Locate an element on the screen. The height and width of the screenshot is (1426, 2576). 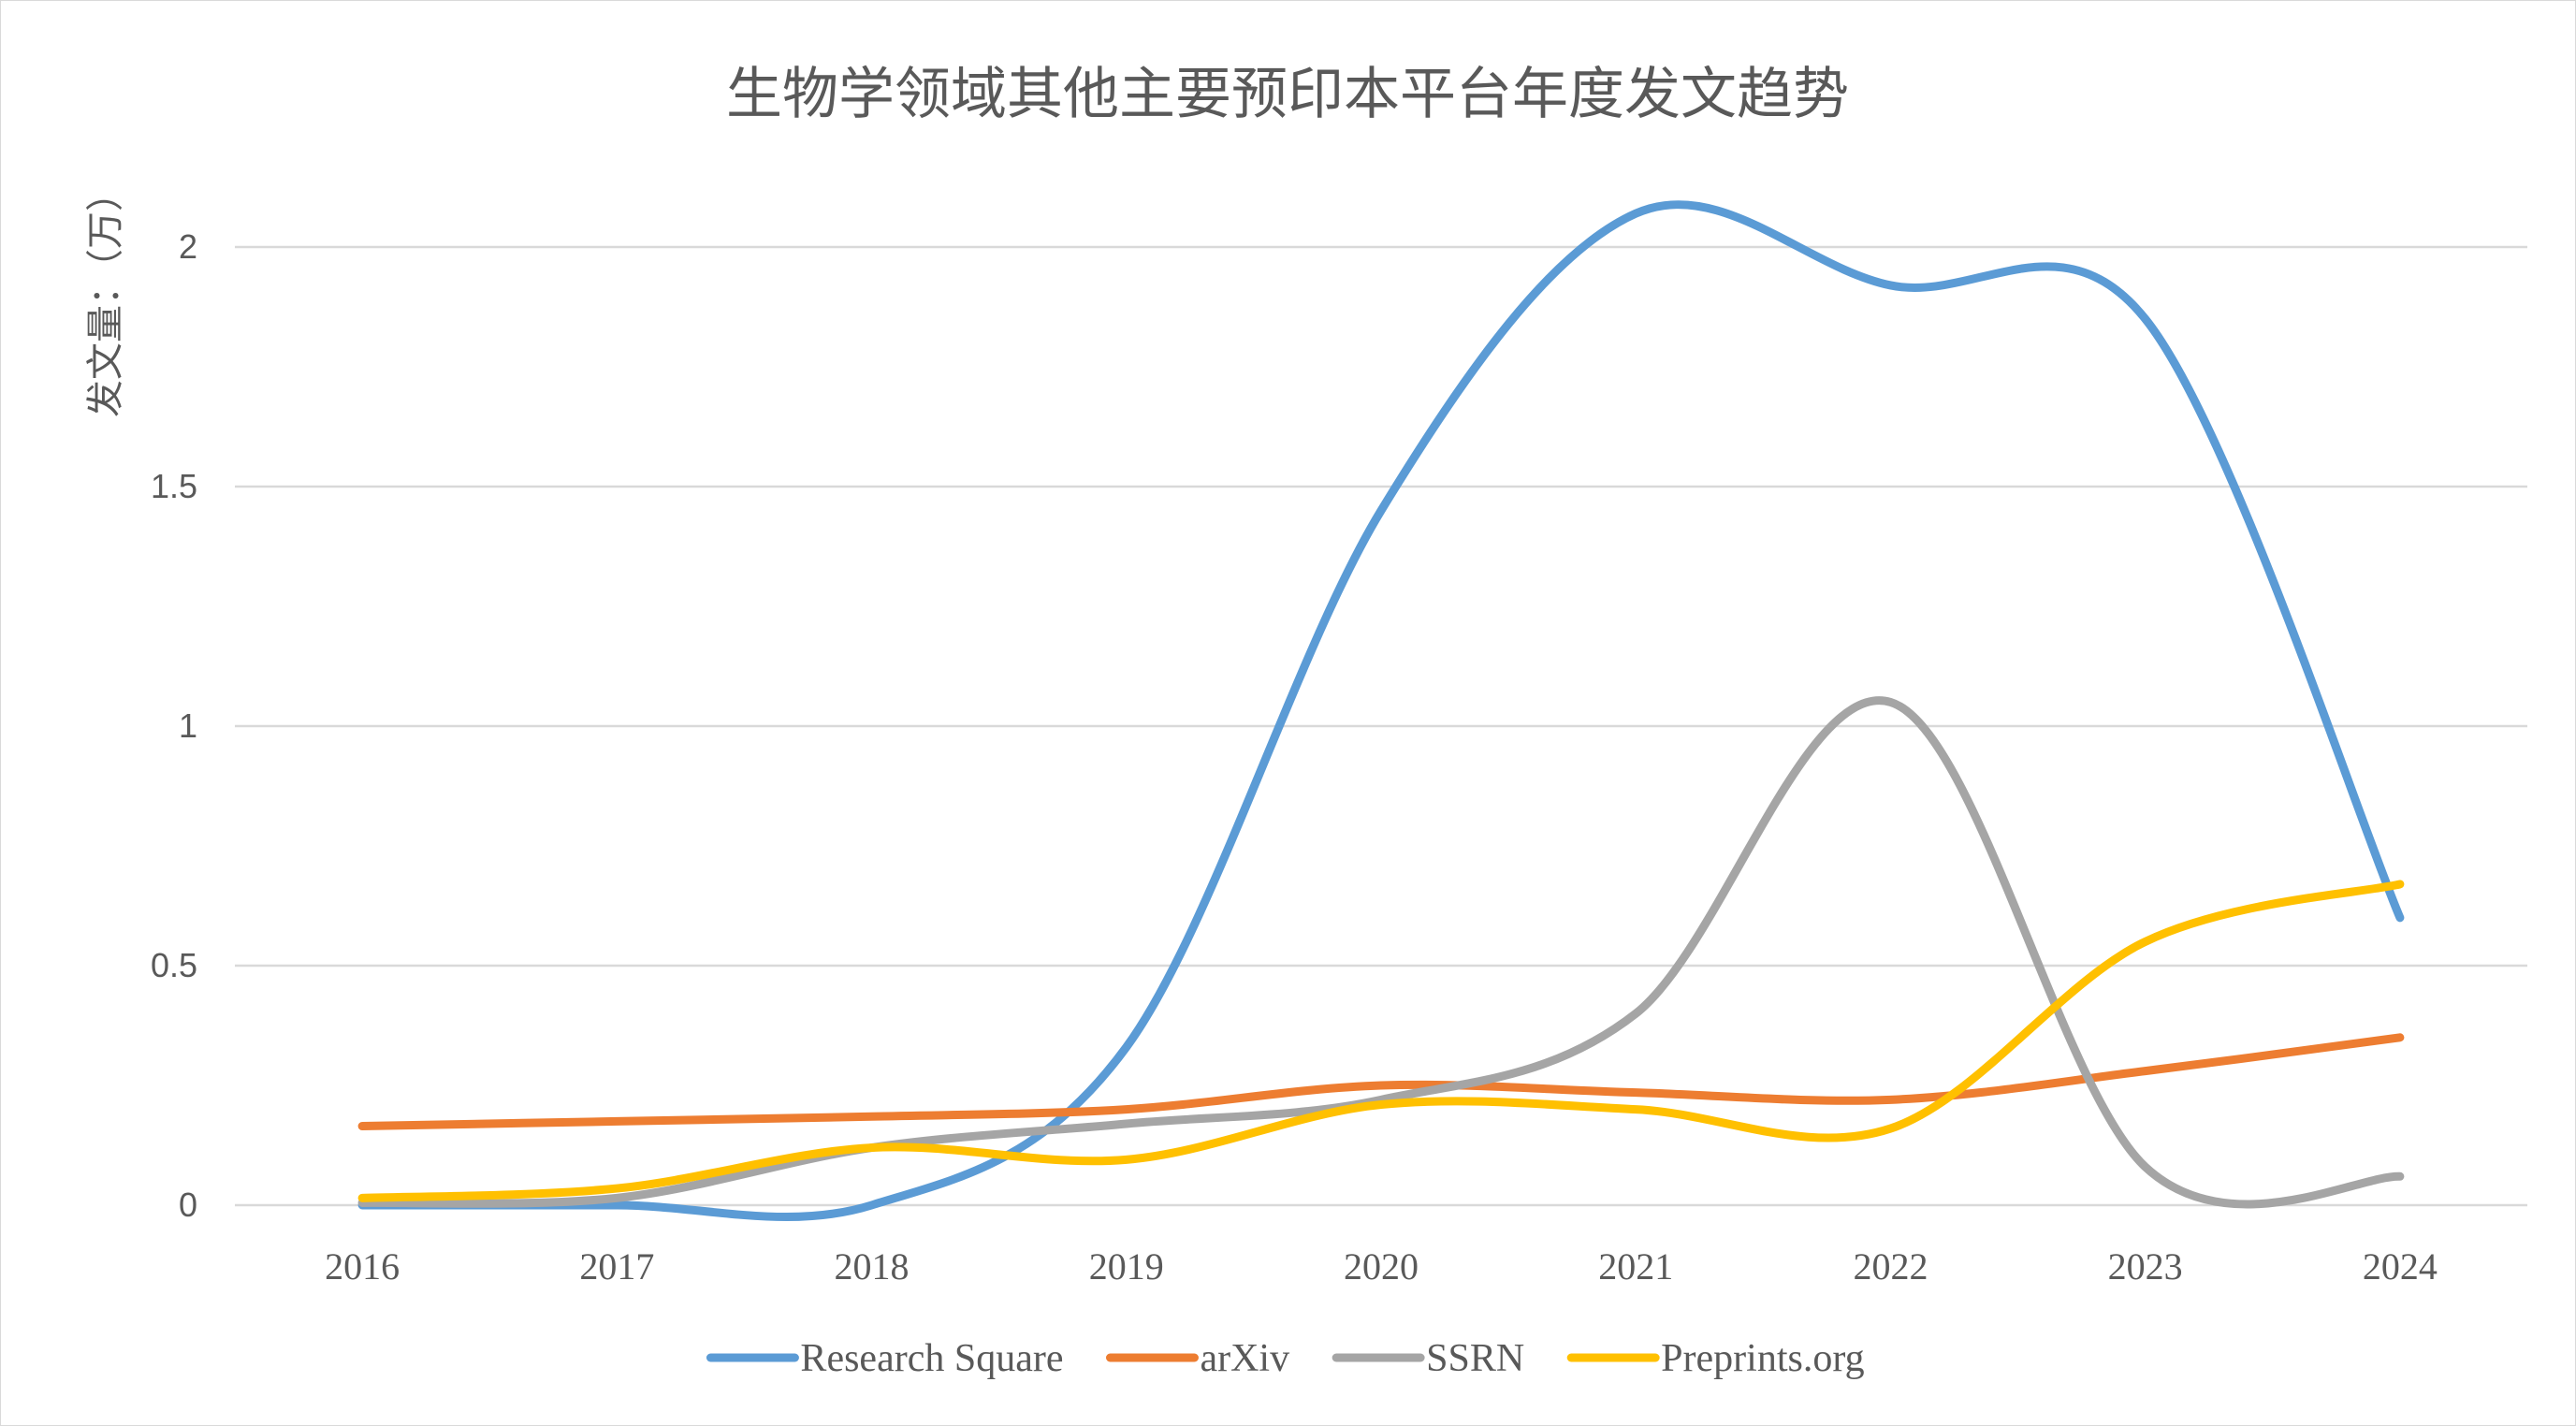
x-tick-label: 2023 is located at coordinates (2145, 1266).